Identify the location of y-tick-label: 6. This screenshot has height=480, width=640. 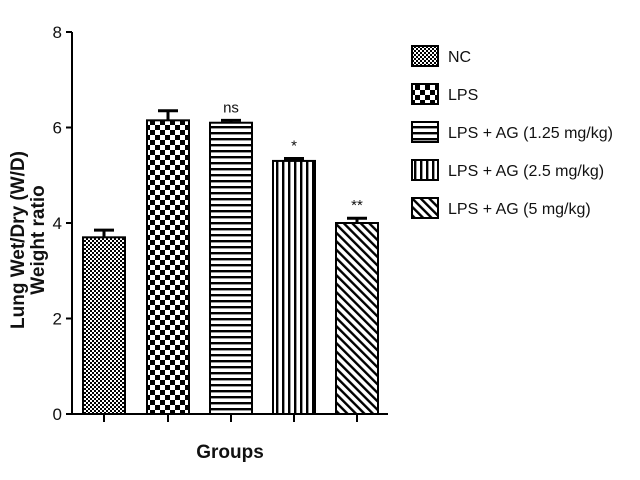
(57, 128).